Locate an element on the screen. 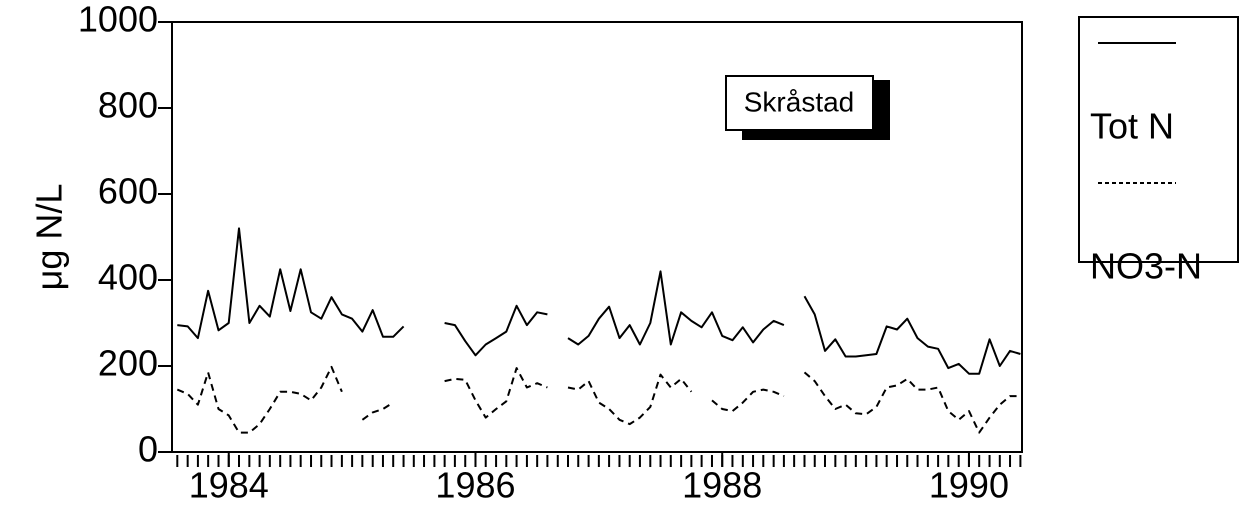 This screenshot has width=1242, height=518. y-tick-label: 200 is located at coordinates (128, 363).